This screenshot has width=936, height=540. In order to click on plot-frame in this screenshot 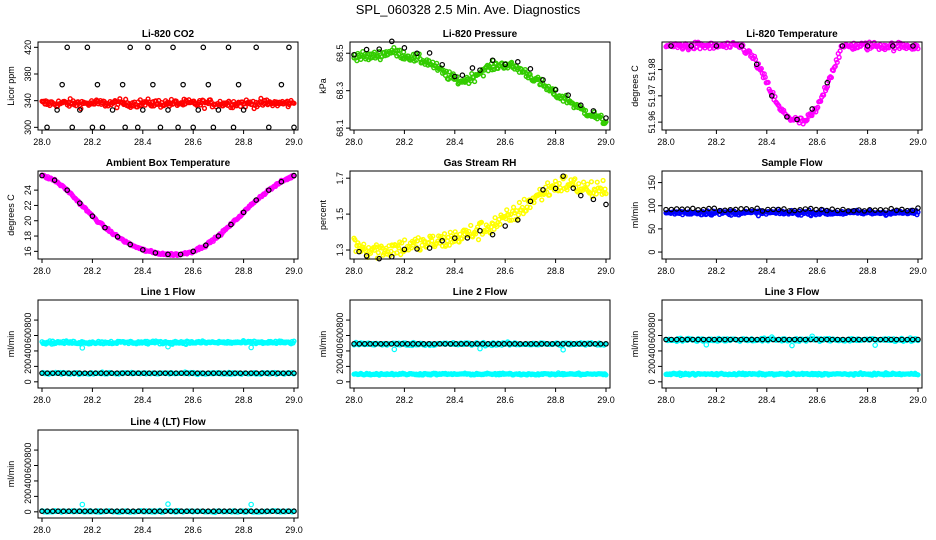, I will do `click(168, 474)`.